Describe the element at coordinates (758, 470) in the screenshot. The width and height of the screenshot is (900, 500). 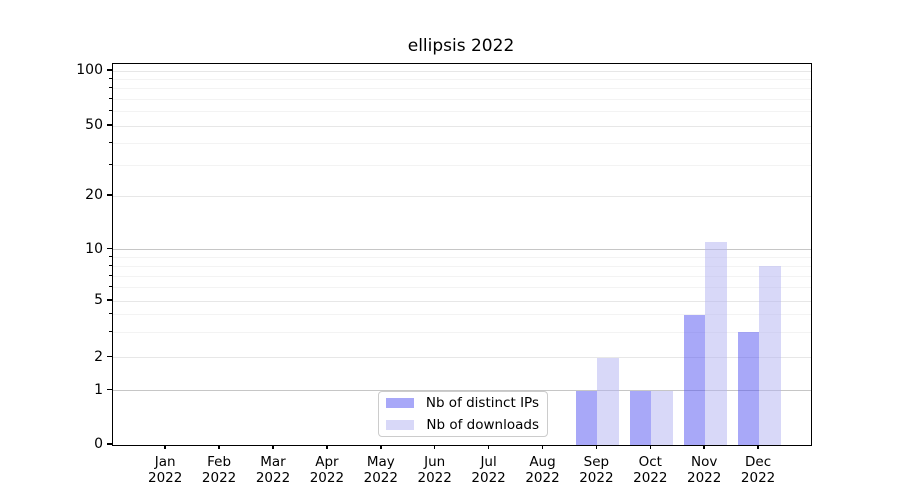
I see `x-tick-label: Dec 2022` at that location.